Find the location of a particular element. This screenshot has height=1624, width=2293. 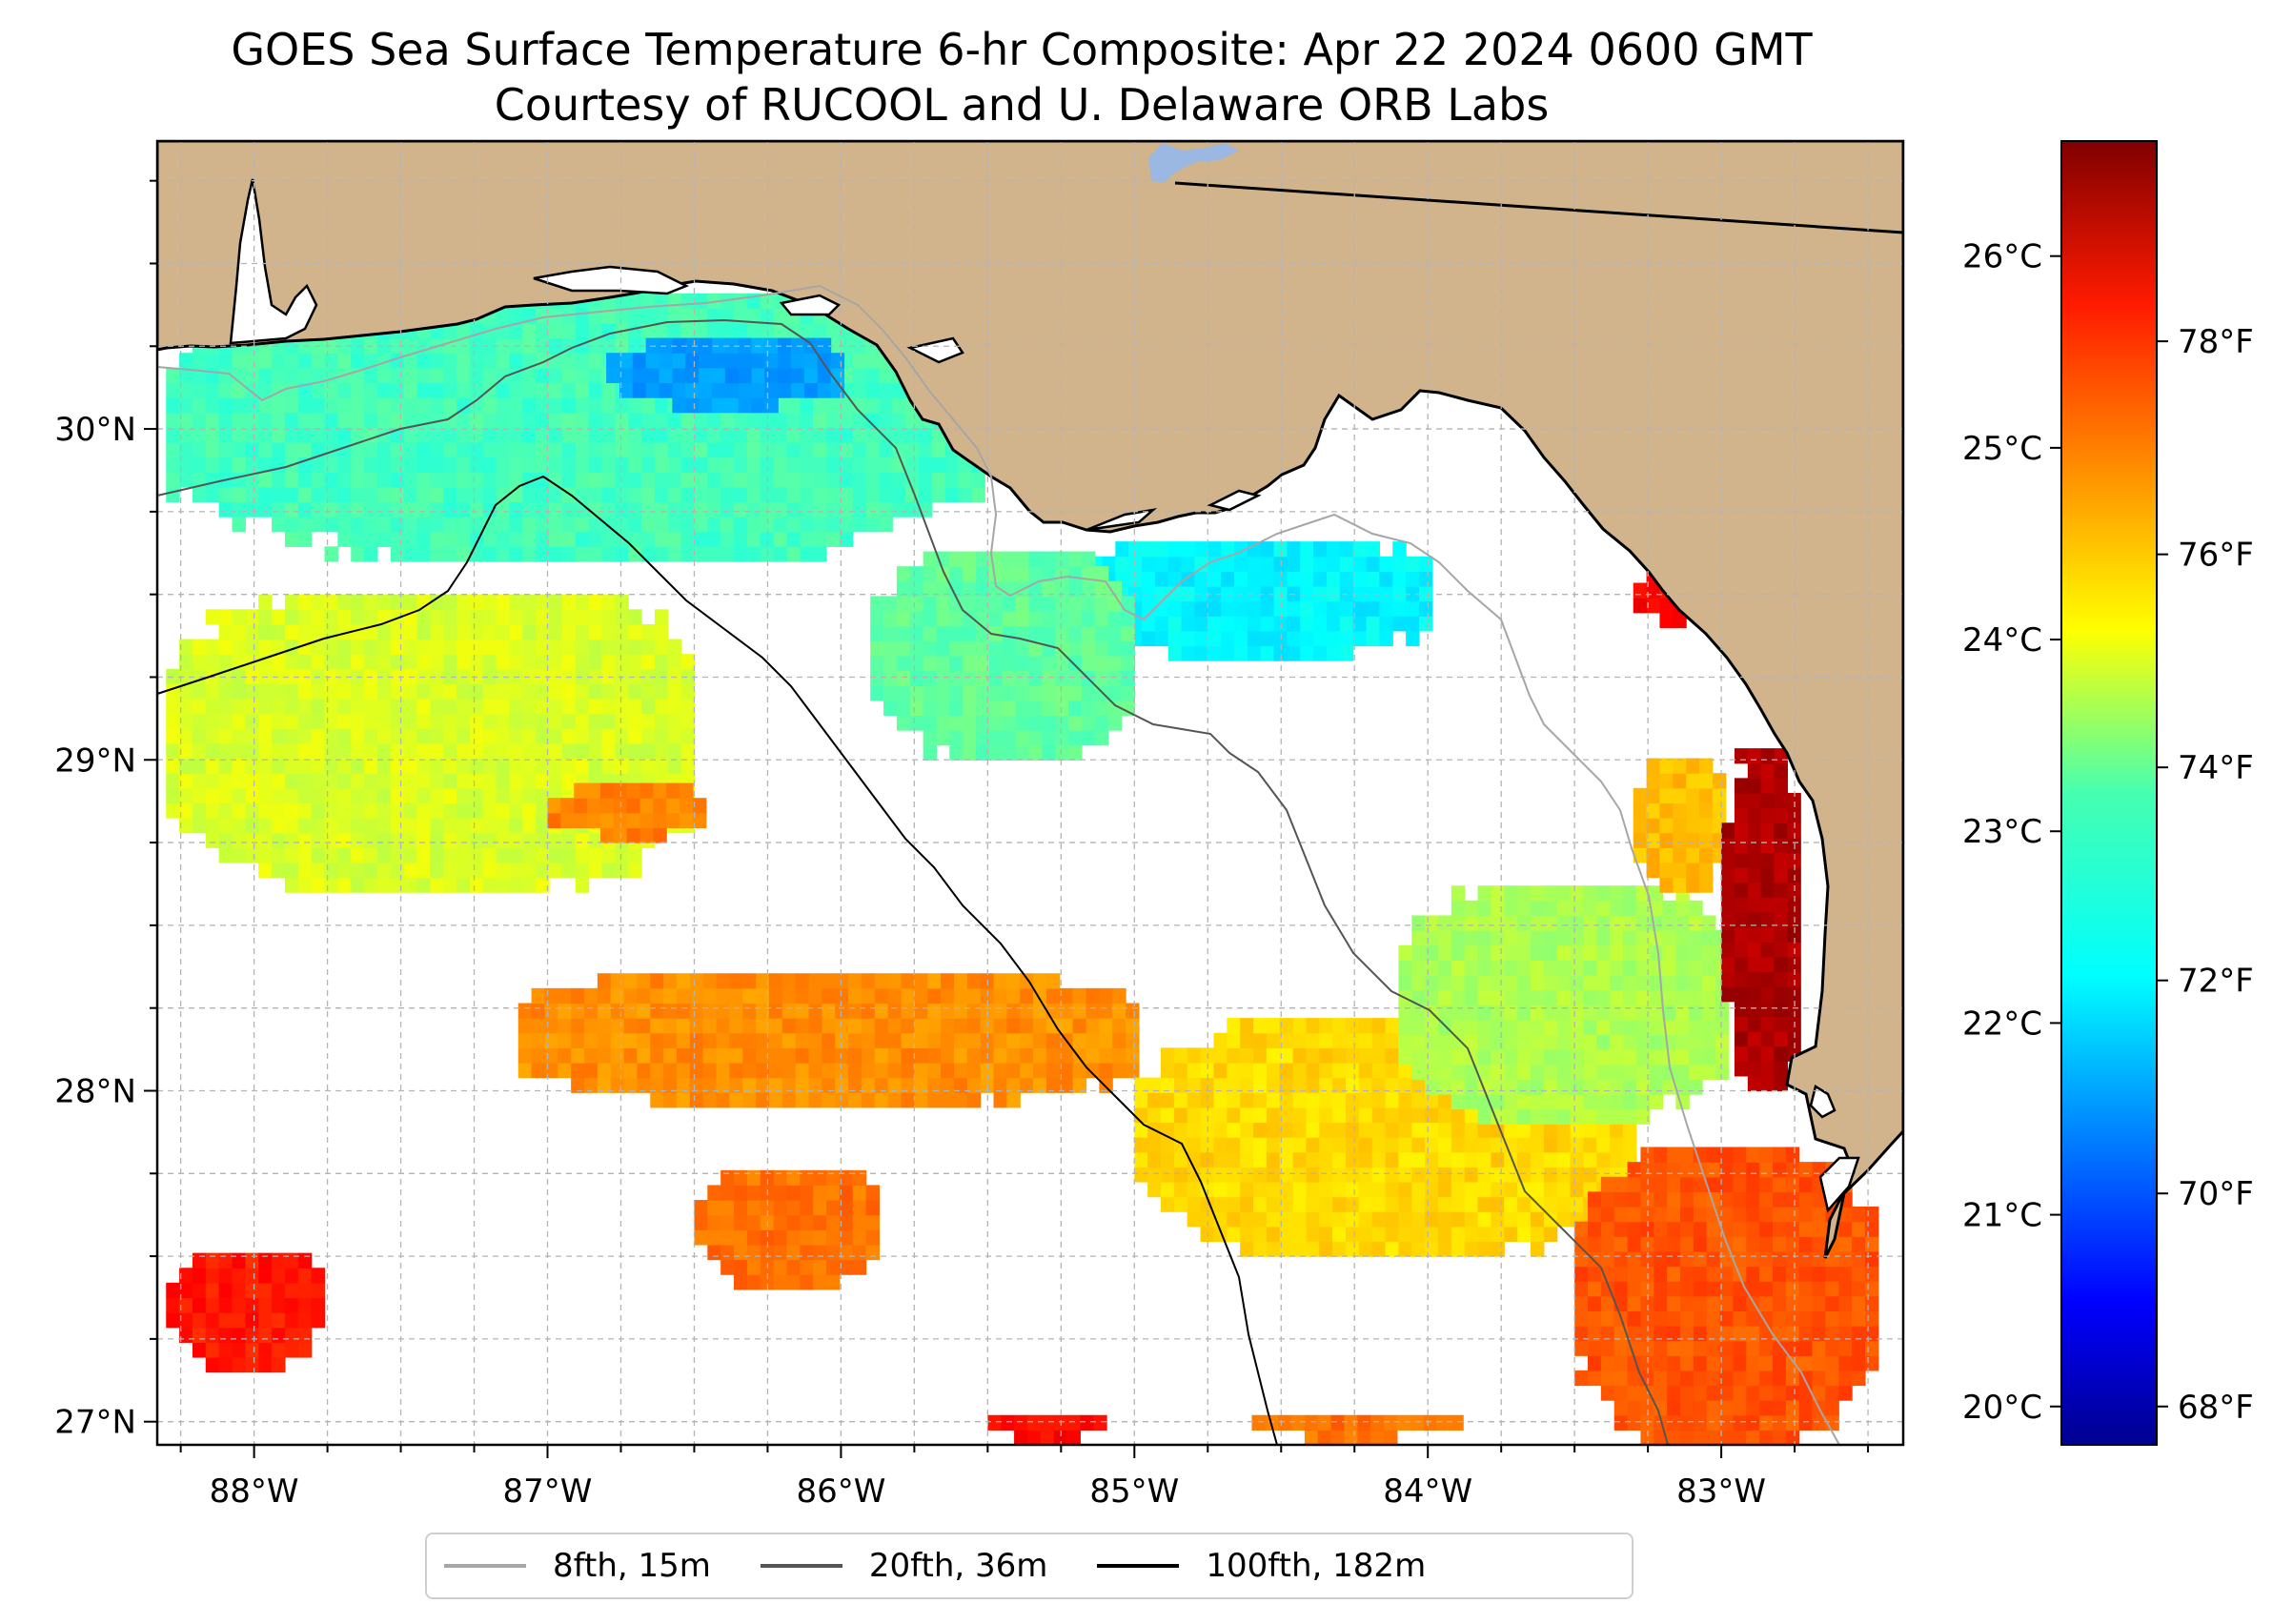

tampa-bay is located at coordinates (1835, 1149).